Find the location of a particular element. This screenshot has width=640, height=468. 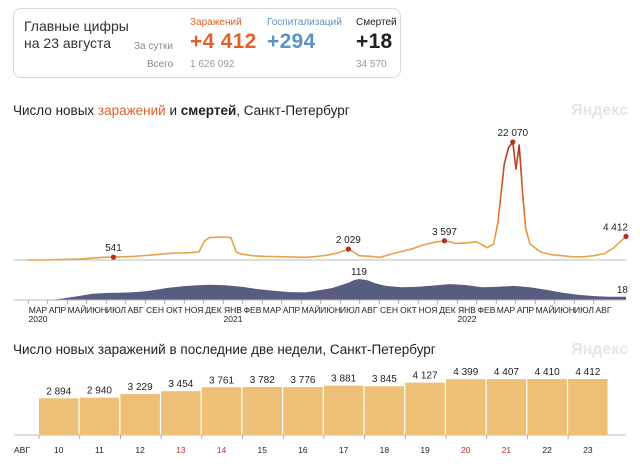

x-tick-label: ИЮЛ is located at coordinates (116, 310).